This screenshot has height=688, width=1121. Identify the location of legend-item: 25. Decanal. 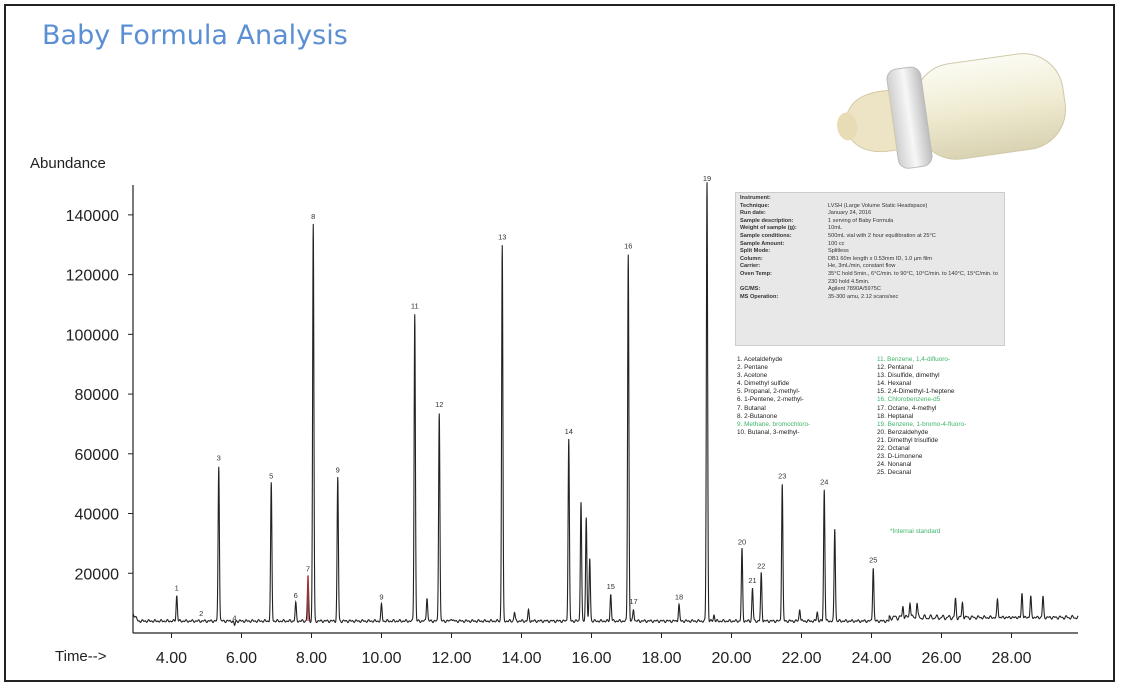
(894, 473).